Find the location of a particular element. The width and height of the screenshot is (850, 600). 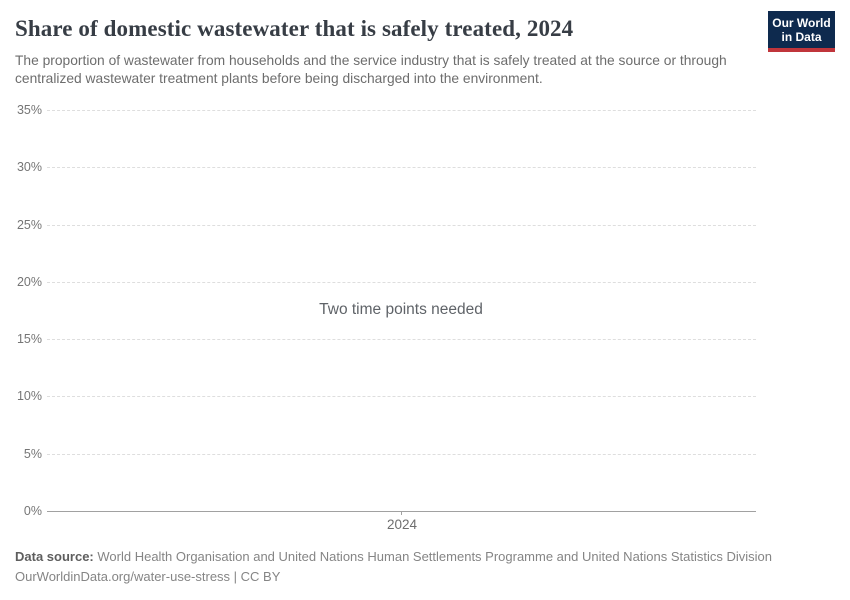

owid-logo: Our World in Data is located at coordinates (801, 31).